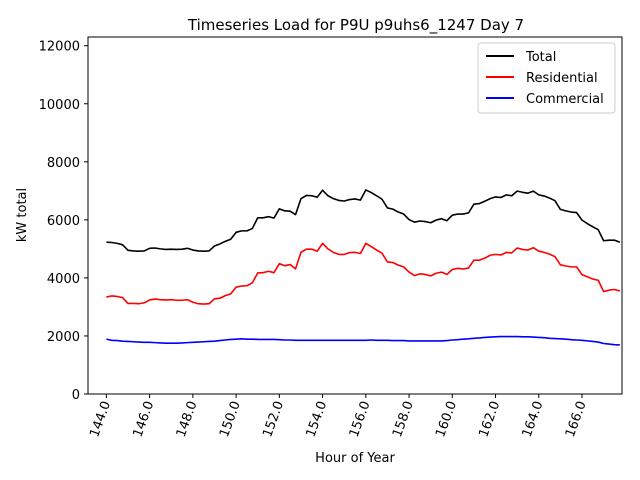 The image size is (640, 480). I want to click on legend-frame, so click(546, 78).